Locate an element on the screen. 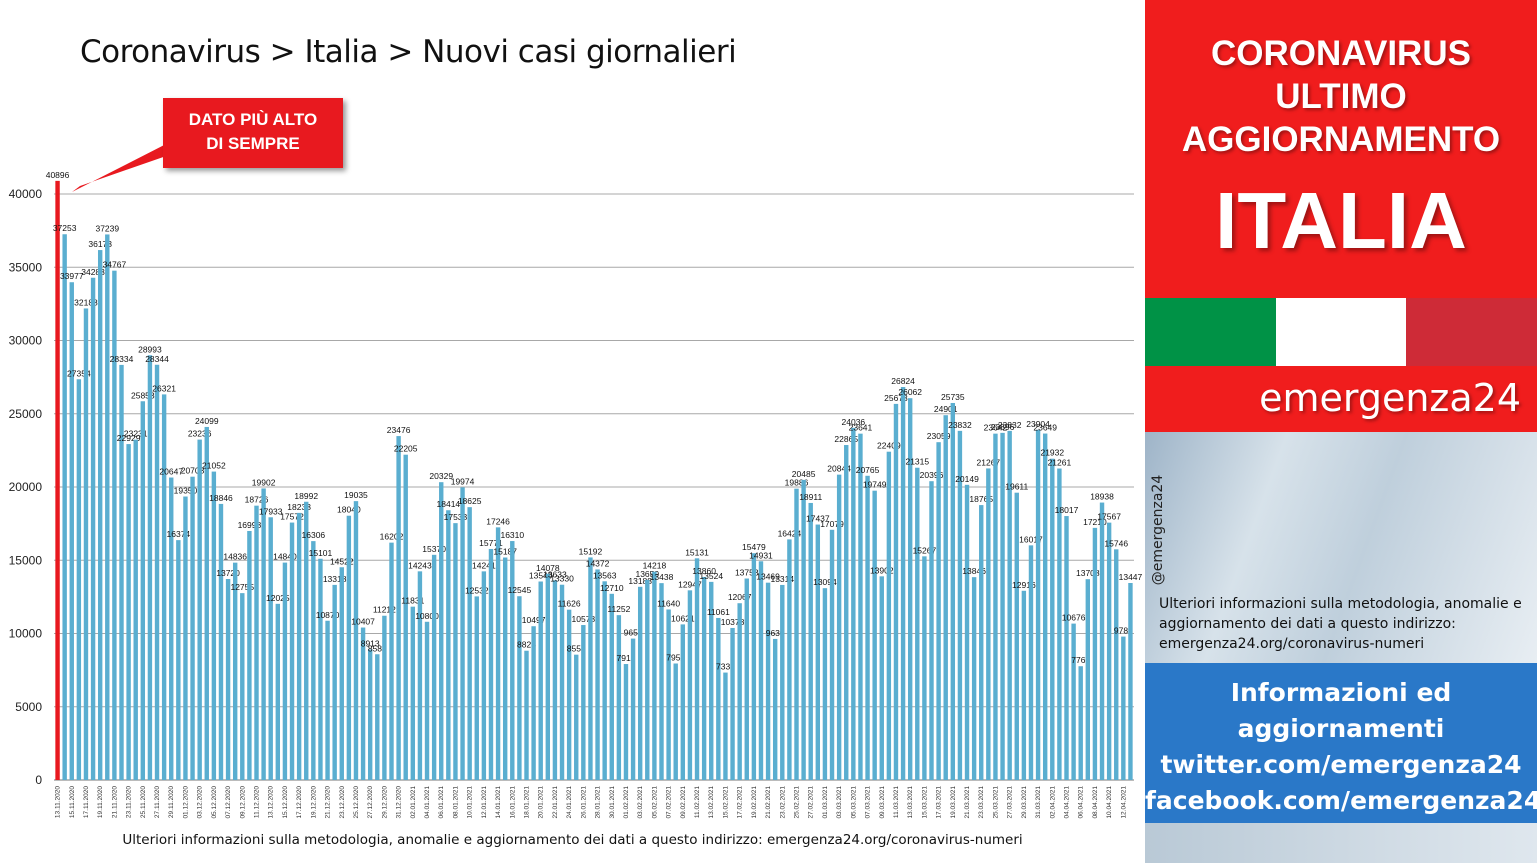 Image resolution: width=1537 pixels, height=863 pixels. social-handle: @emergenza24 is located at coordinates (1158, 530).